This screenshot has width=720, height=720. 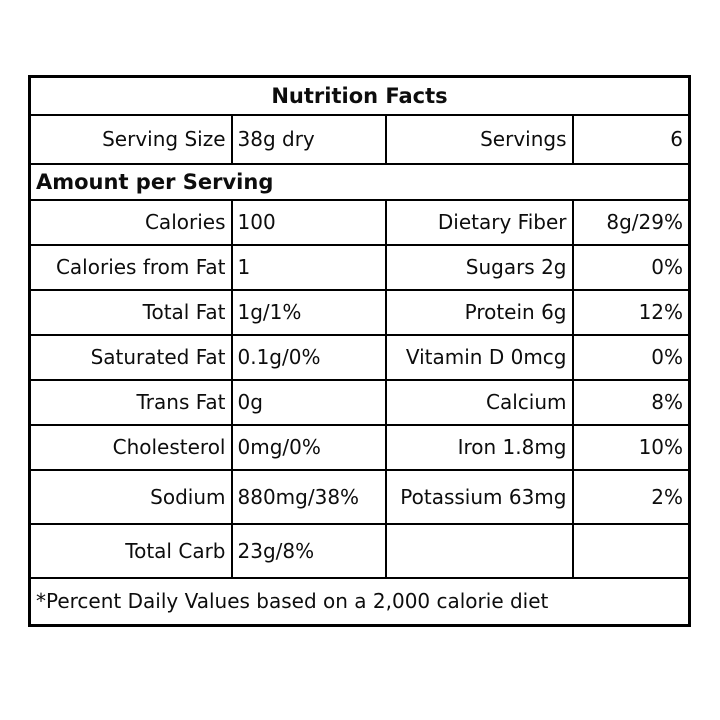 I want to click on left-nutrient-value: 1g/1%, so click(x=308, y=312).